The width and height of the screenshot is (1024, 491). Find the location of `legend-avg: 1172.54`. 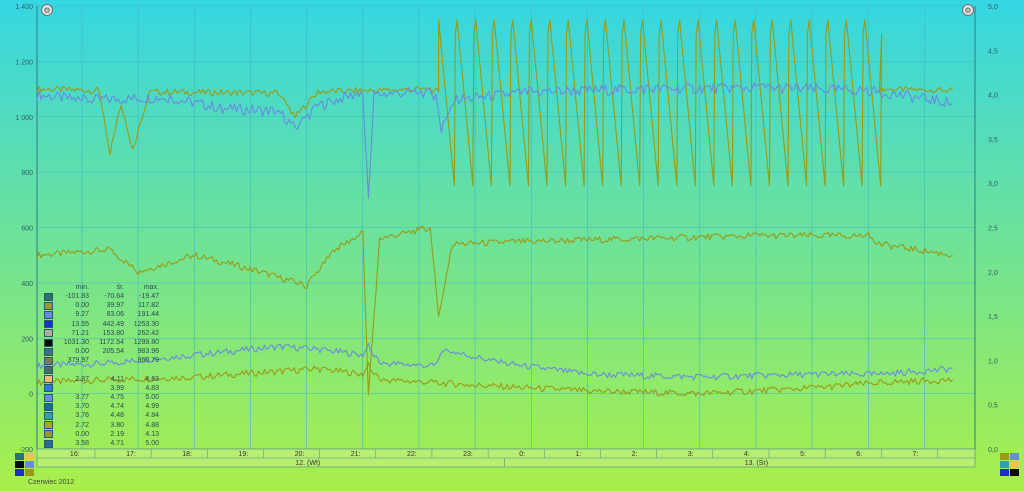

legend-avg: 1172.54 is located at coordinates (111, 342).